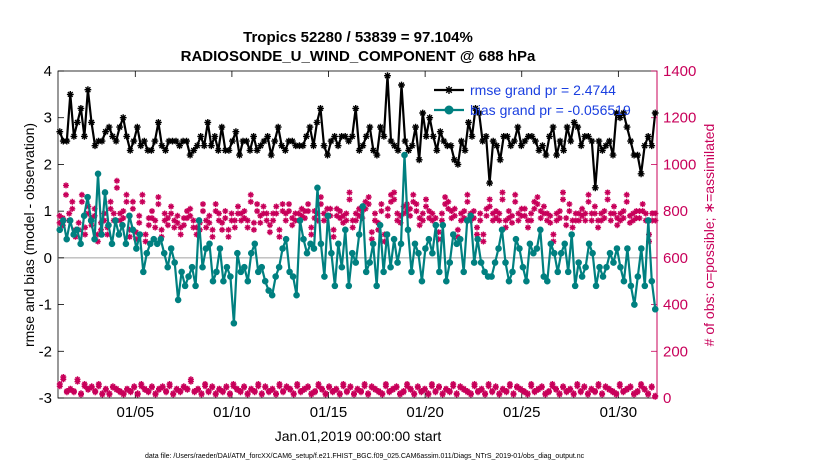  What do you see at coordinates (679, 71) in the screenshot?
I see `y-tick-label-right: 1400` at bounding box center [679, 71].